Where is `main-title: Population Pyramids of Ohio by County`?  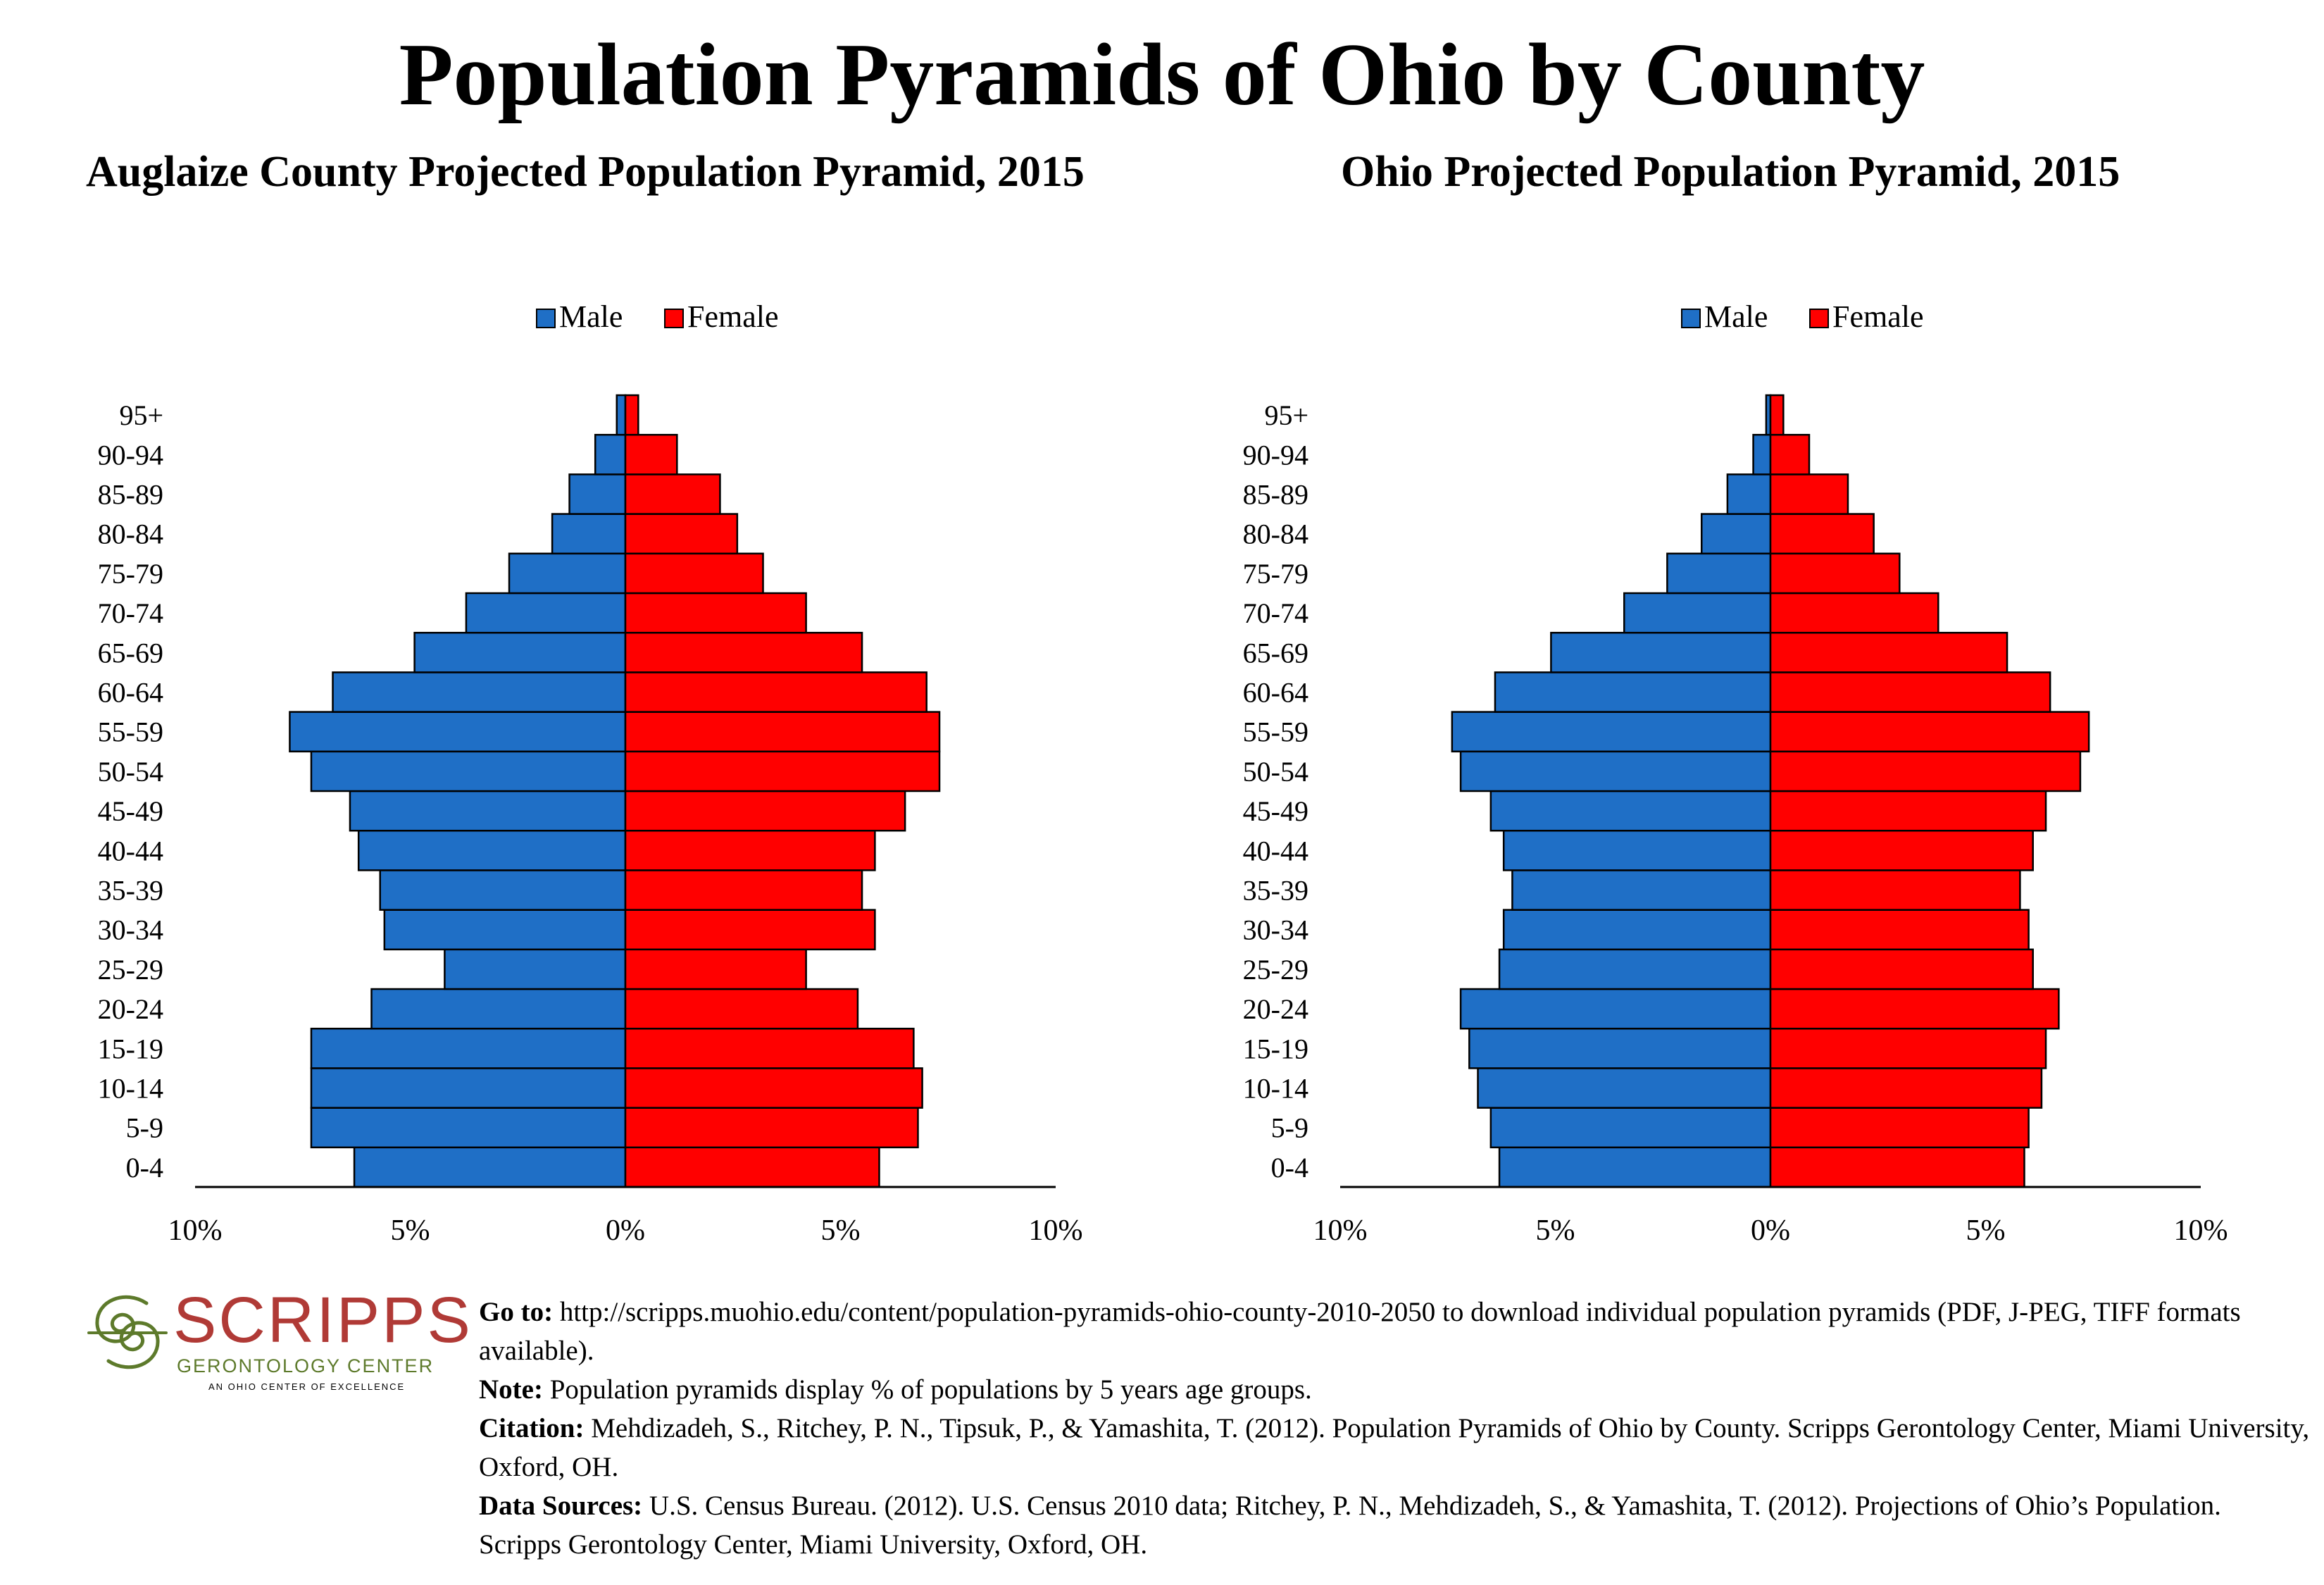
main-title: Population Pyramids of Ohio by County is located at coordinates (1162, 75).